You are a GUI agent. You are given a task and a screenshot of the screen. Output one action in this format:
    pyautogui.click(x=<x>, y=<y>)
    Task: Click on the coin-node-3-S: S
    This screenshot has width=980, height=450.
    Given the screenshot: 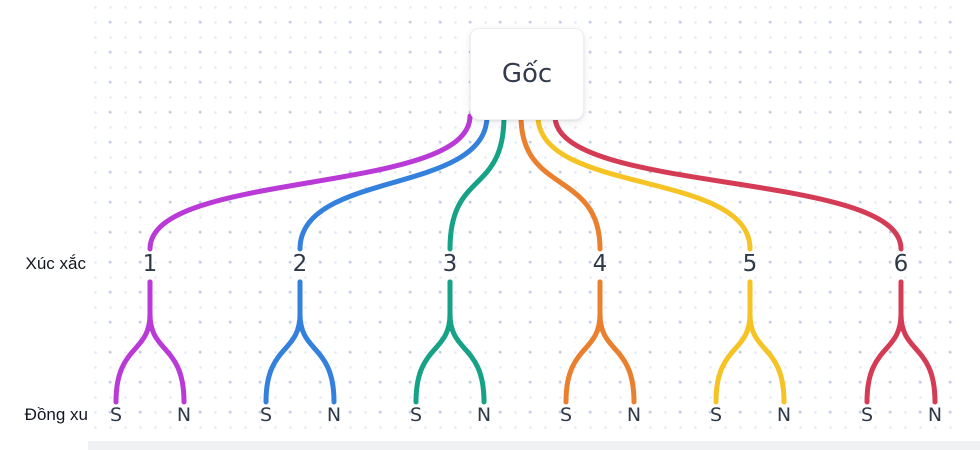 What is the action you would take?
    pyautogui.click(x=416, y=415)
    